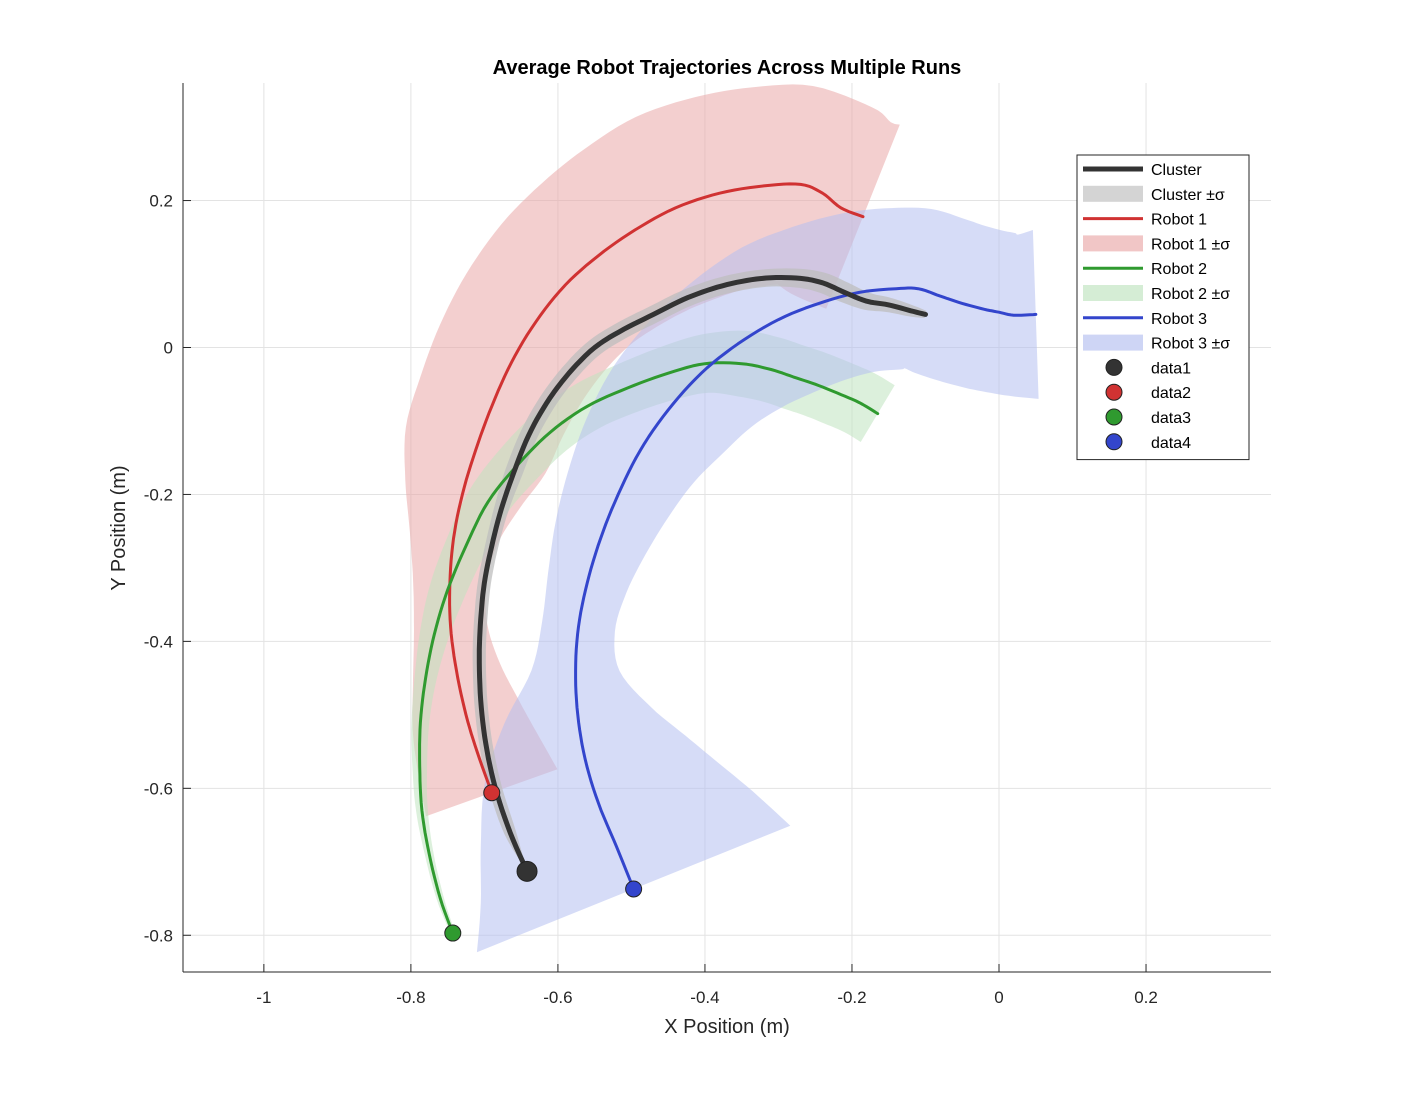  Describe the element at coordinates (158, 494) in the screenshot. I see `y-tick-label: -0.2` at that location.